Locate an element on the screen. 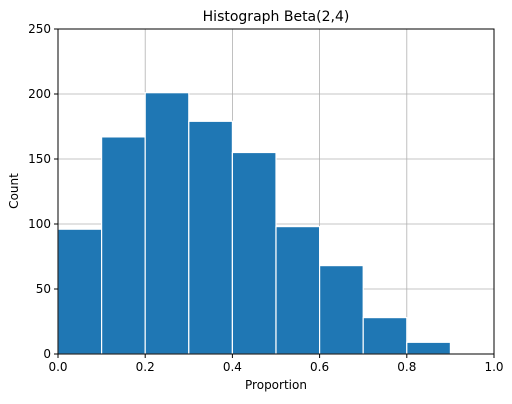 The width and height of the screenshot is (512, 404). y-tick-label: 250 is located at coordinates (39, 29).